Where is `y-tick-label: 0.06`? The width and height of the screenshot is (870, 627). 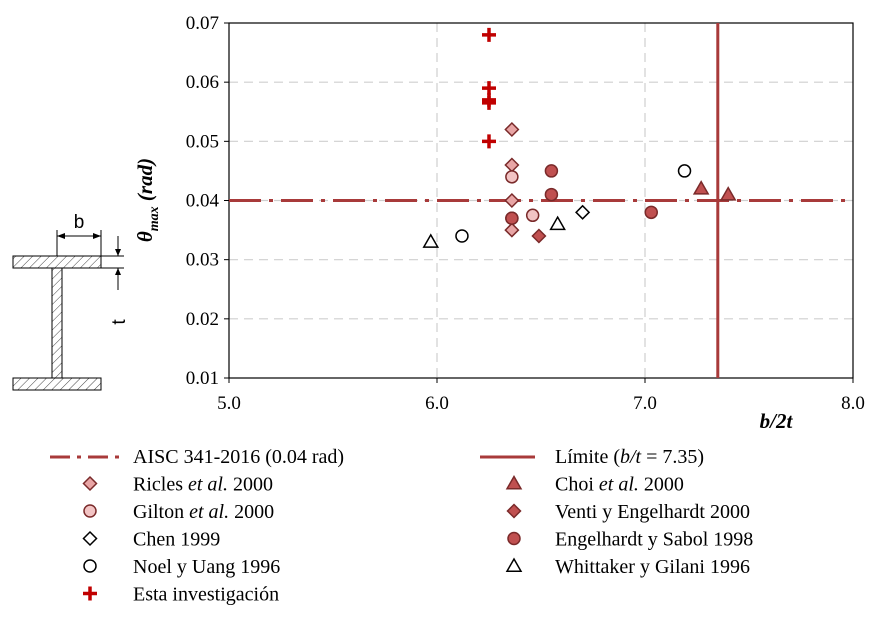
y-tick-label: 0.06 is located at coordinates (202, 82).